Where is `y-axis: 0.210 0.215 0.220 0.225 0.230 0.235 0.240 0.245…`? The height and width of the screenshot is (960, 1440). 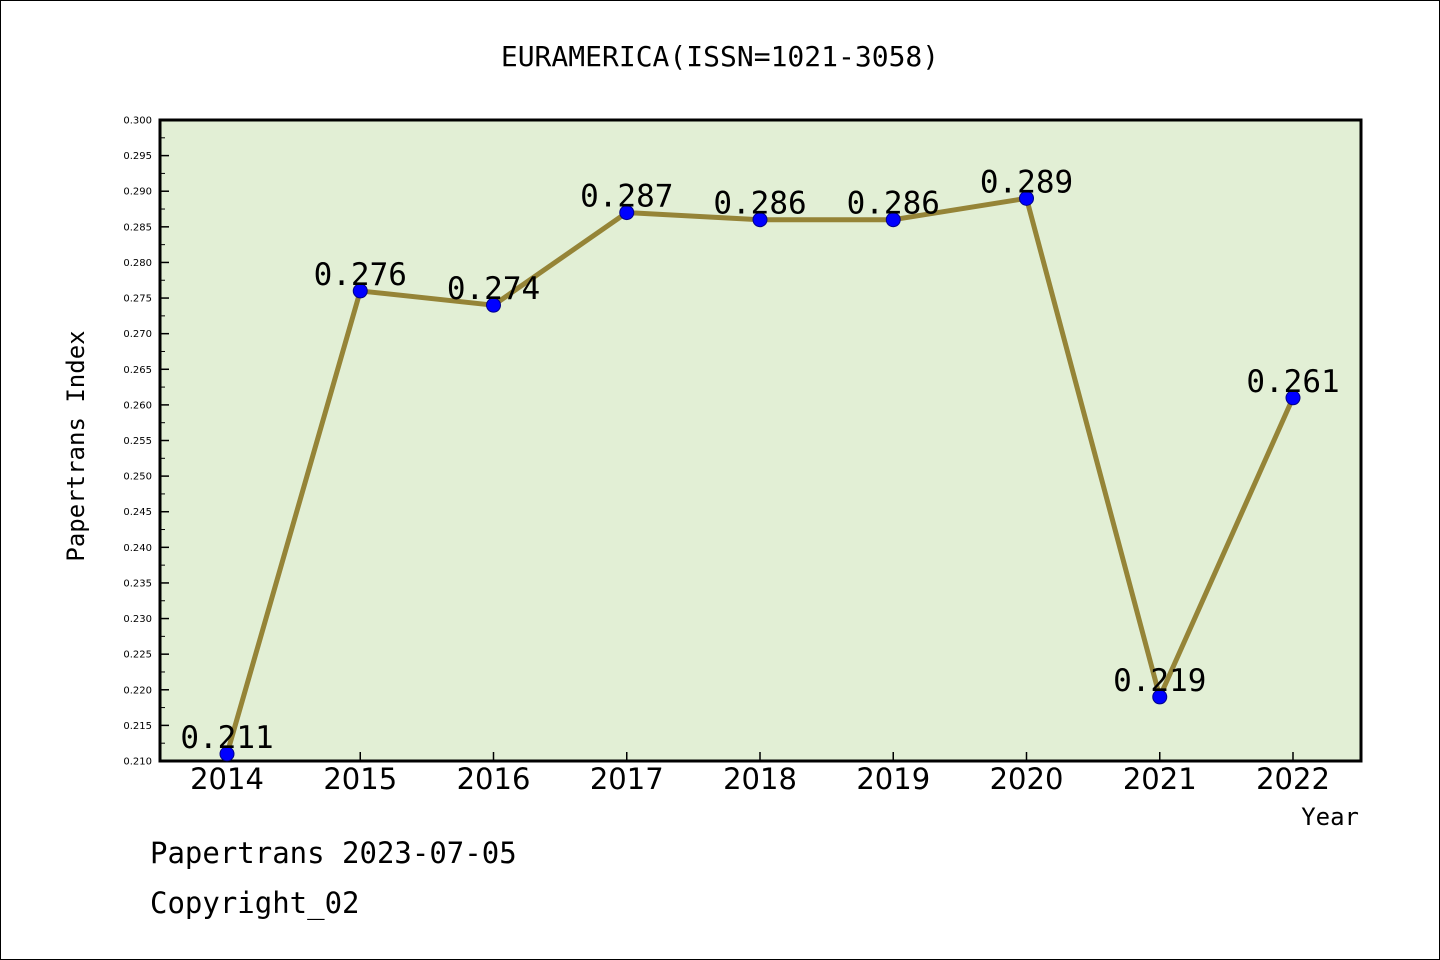 y-axis: 0.210 0.215 0.220 0.225 0.230 0.235 0.240 0.245… is located at coordinates (146, 442).